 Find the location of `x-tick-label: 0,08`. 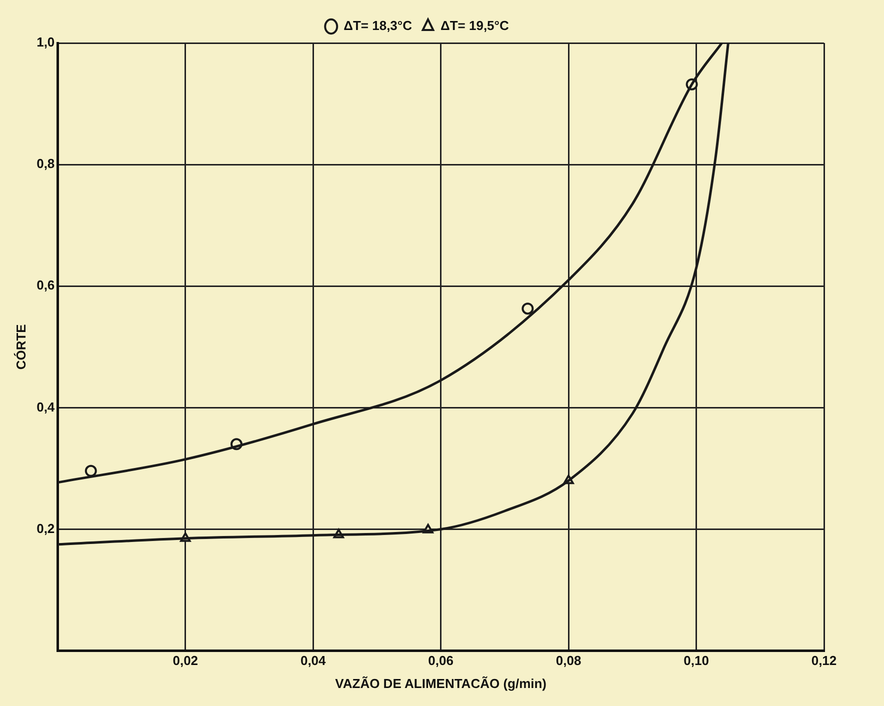

x-tick-label: 0,08 is located at coordinates (569, 660).